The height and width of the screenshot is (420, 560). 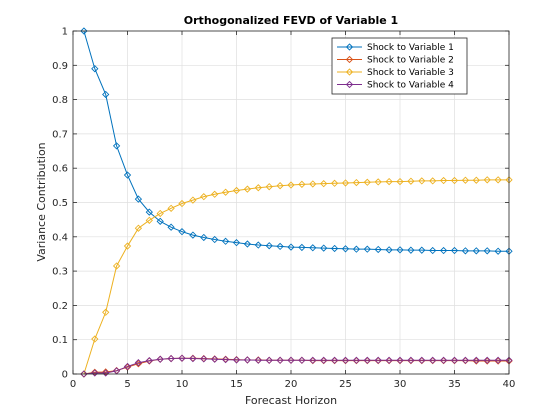 What do you see at coordinates (400, 384) in the screenshot?
I see `x-tick-label: 30` at bounding box center [400, 384].